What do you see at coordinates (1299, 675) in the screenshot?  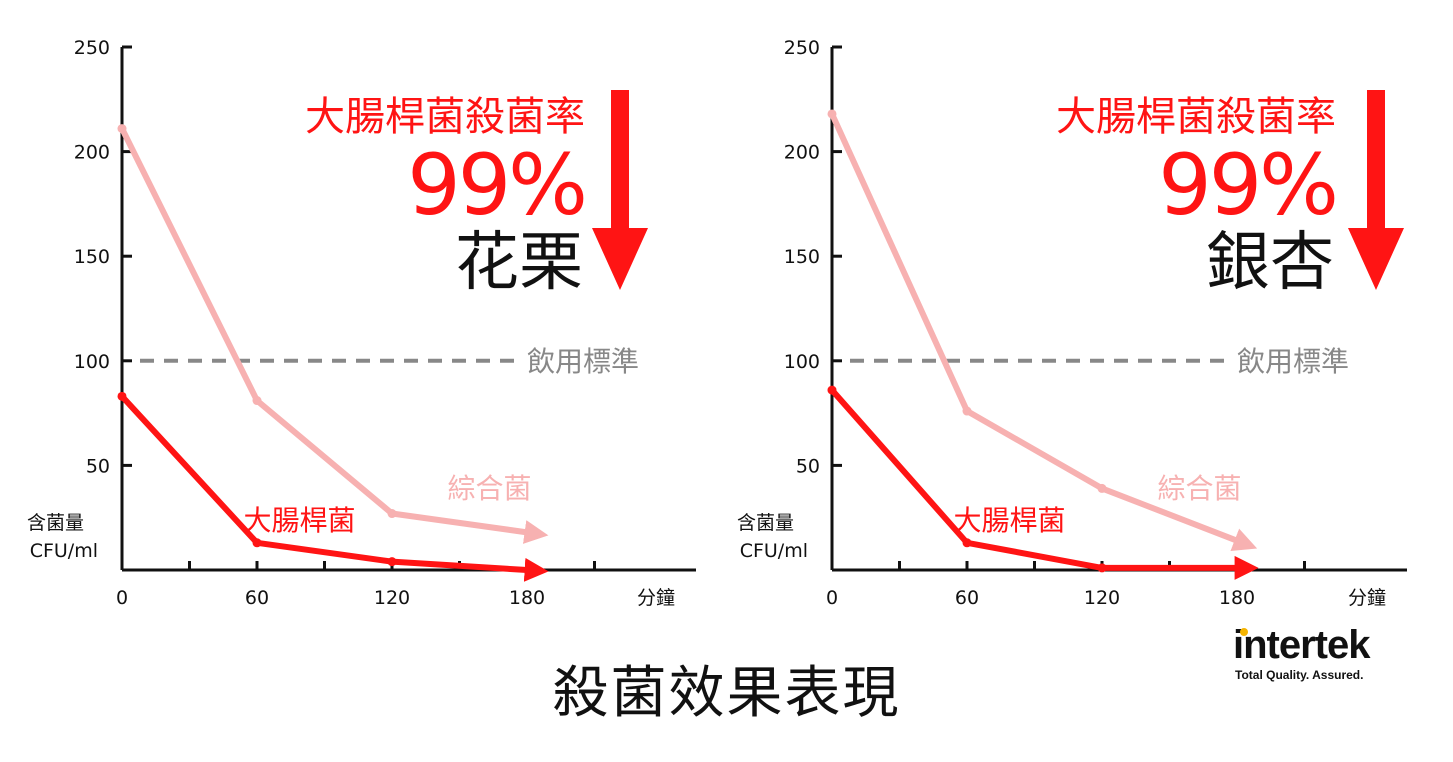 I see `logo-tagline: Total Quality. Assured.` at bounding box center [1299, 675].